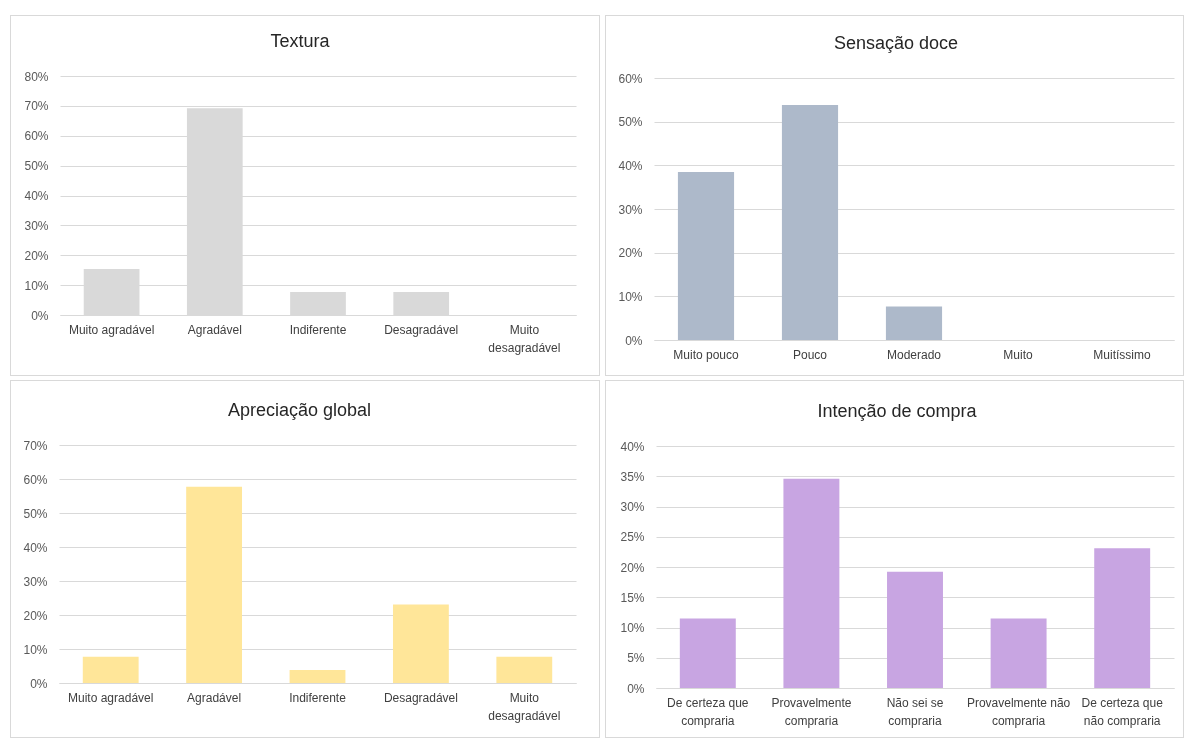 The height and width of the screenshot is (738, 1184). Describe the element at coordinates (632, 537) in the screenshot. I see `y-tick-label: 25%` at that location.